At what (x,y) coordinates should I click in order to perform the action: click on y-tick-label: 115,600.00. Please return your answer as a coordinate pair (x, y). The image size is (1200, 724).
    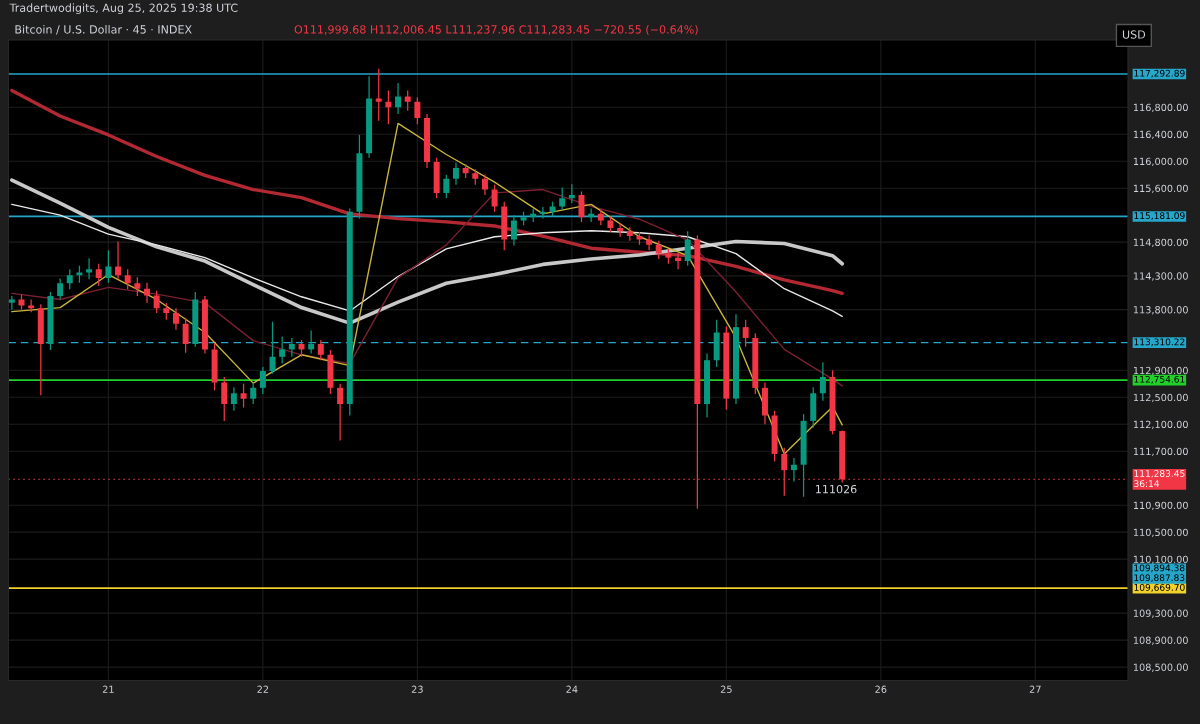
    Looking at the image, I should click on (1160, 189).